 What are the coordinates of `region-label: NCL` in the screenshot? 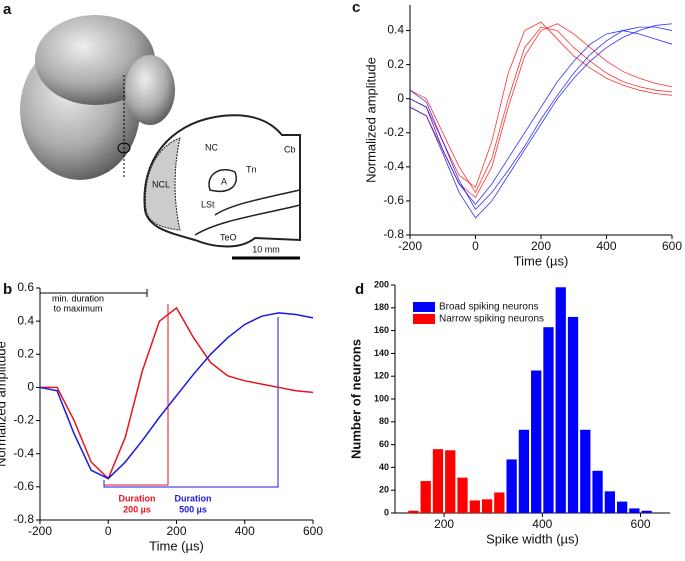 It's located at (161, 184).